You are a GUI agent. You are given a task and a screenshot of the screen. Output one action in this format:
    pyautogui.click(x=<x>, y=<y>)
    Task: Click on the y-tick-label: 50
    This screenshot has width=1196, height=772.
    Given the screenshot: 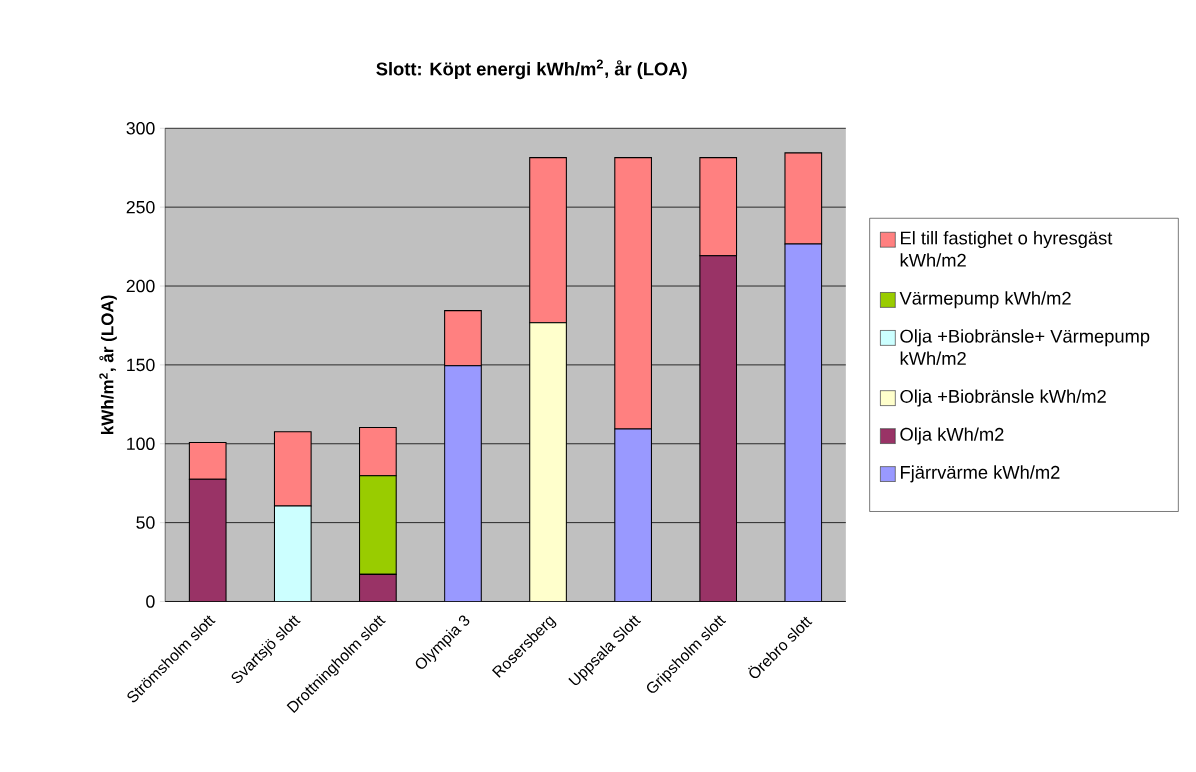 What is the action you would take?
    pyautogui.click(x=145, y=522)
    